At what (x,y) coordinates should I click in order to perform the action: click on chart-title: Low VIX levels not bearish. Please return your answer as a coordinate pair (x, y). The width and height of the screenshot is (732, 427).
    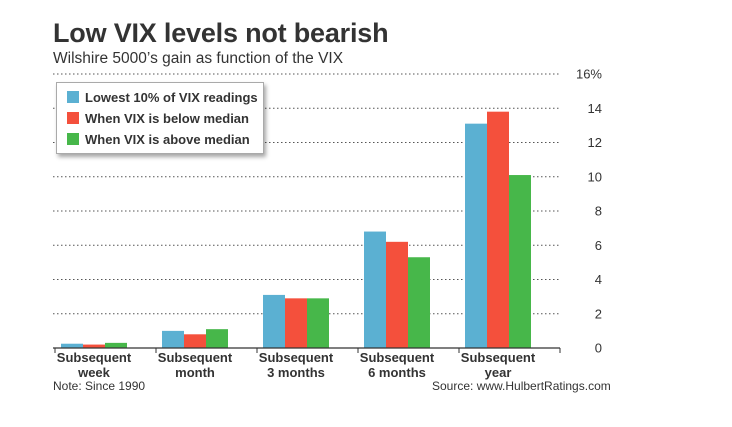
    Looking at the image, I should click on (221, 33).